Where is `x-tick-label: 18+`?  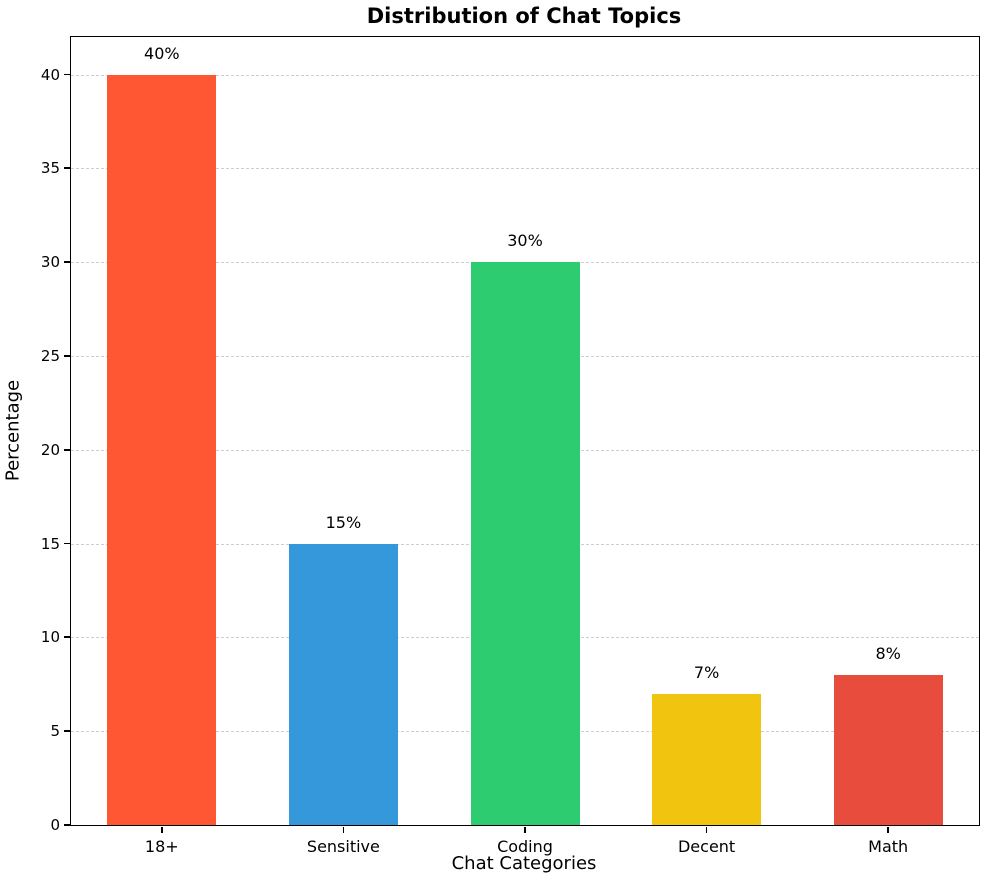 x-tick-label: 18+ is located at coordinates (161, 846).